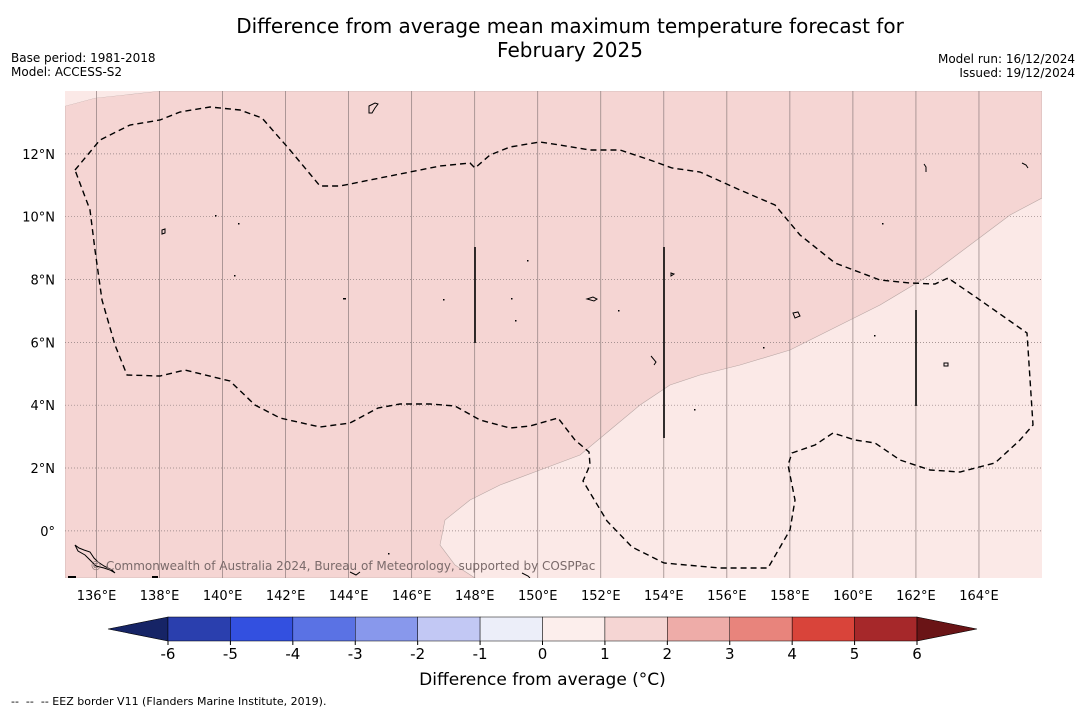 This screenshot has height=713, width=1085. I want to click on latitude-tick-label: 12°N, so click(38, 155).